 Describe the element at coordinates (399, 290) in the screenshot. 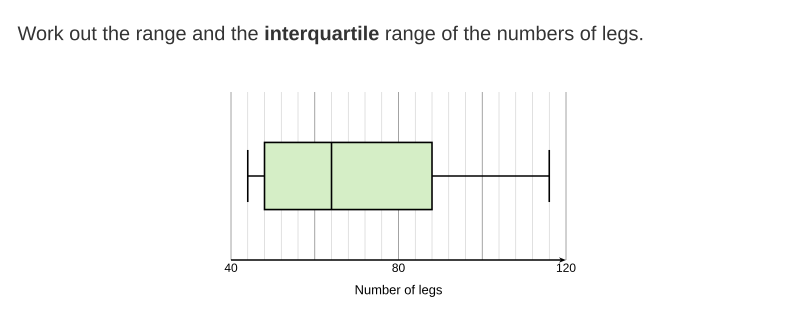

I see `x-axis-title: Number of legs` at that location.